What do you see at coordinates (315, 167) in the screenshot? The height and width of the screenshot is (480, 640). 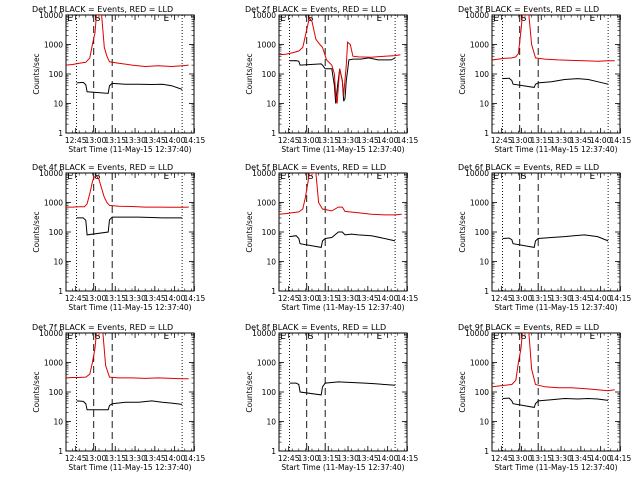 I see `panel-title: Det 5f BLACK = Events, RED = LLD` at bounding box center [315, 167].